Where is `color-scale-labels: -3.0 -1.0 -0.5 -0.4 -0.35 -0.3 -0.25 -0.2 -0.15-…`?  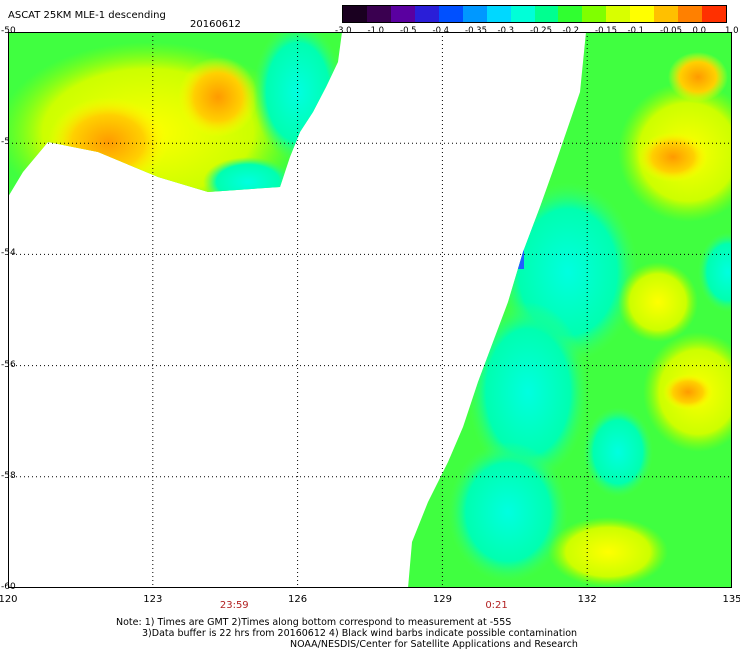 color-scale-labels: -3.0 -1.0 -0.5 -0.4 -0.35 -0.3 -0.25 -0.2 -0.15-… is located at coordinates (537, 31).